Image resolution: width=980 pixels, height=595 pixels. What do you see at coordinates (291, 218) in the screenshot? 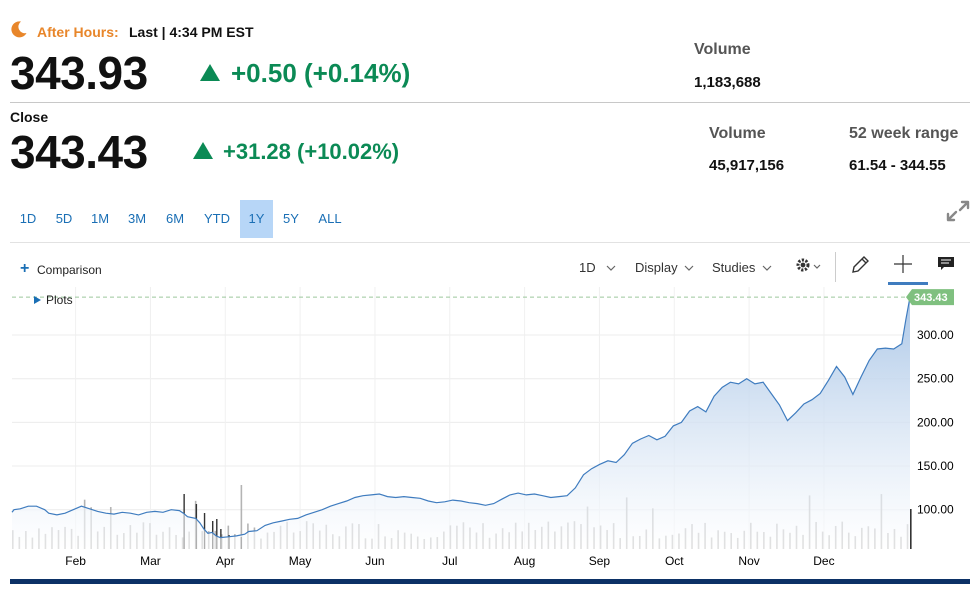
I see `range-5y-button: 5Y` at bounding box center [291, 218].